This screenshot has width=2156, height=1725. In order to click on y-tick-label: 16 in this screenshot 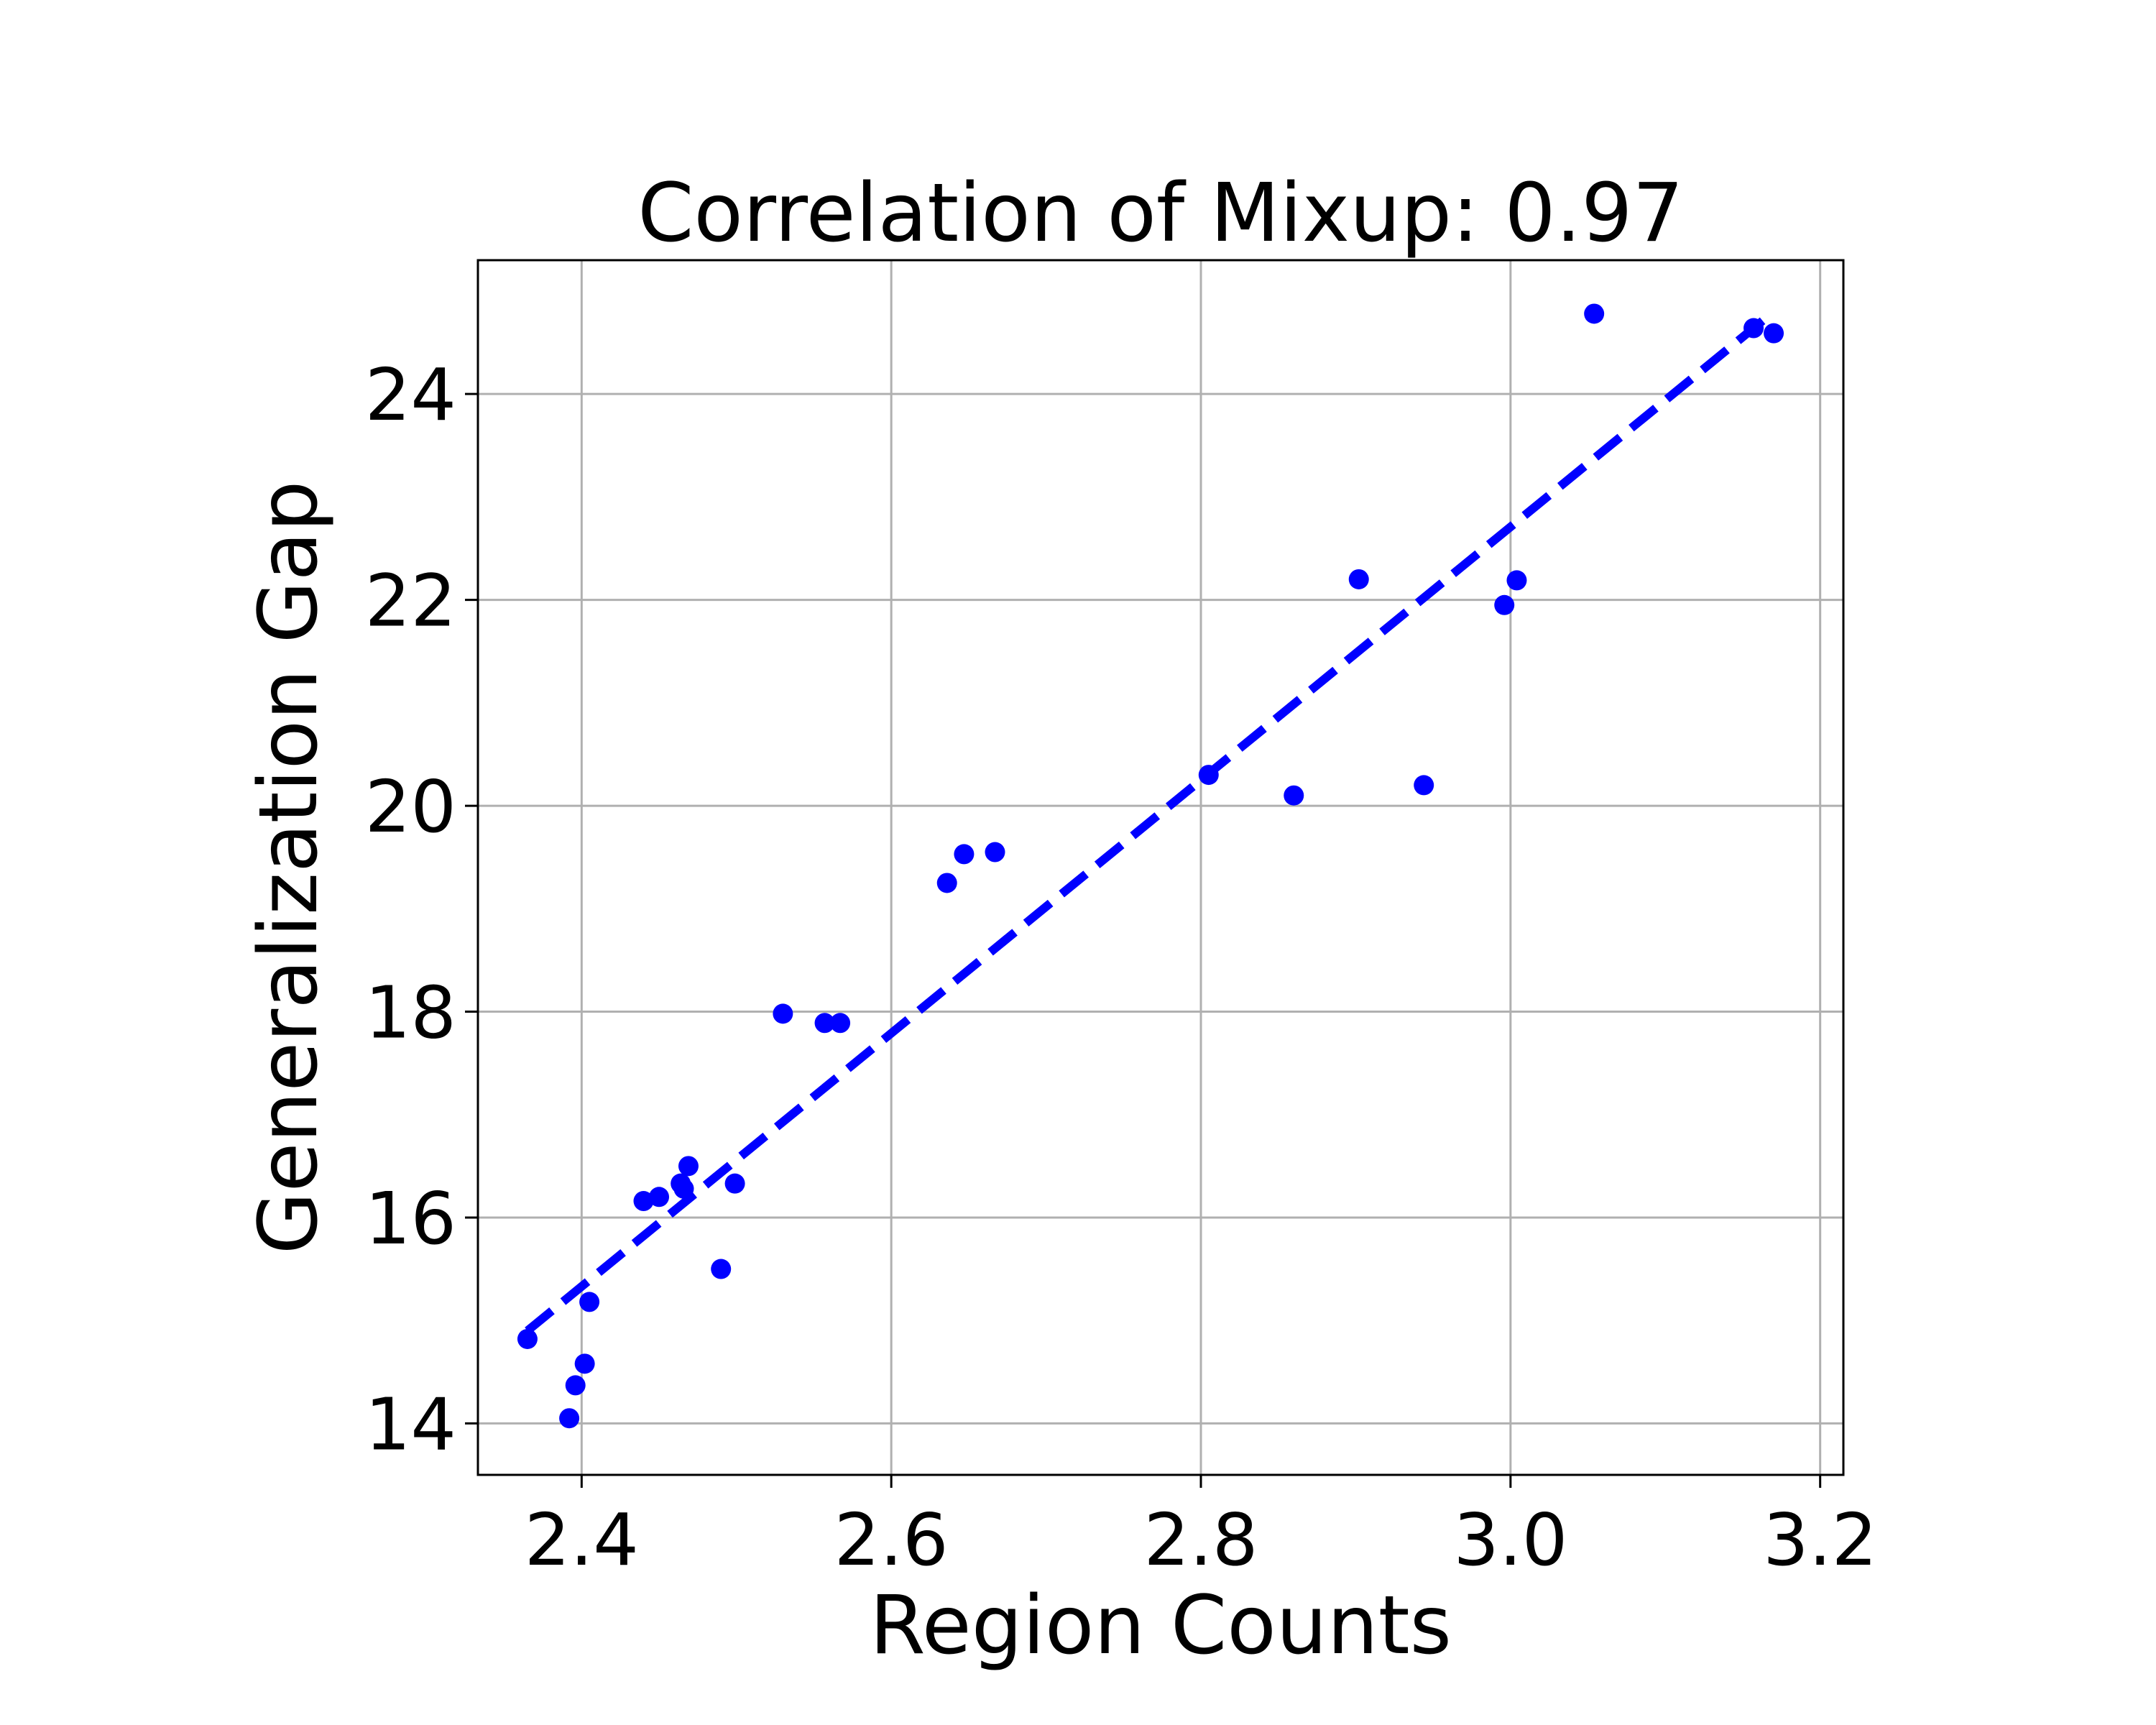, I will do `click(410, 1219)`.